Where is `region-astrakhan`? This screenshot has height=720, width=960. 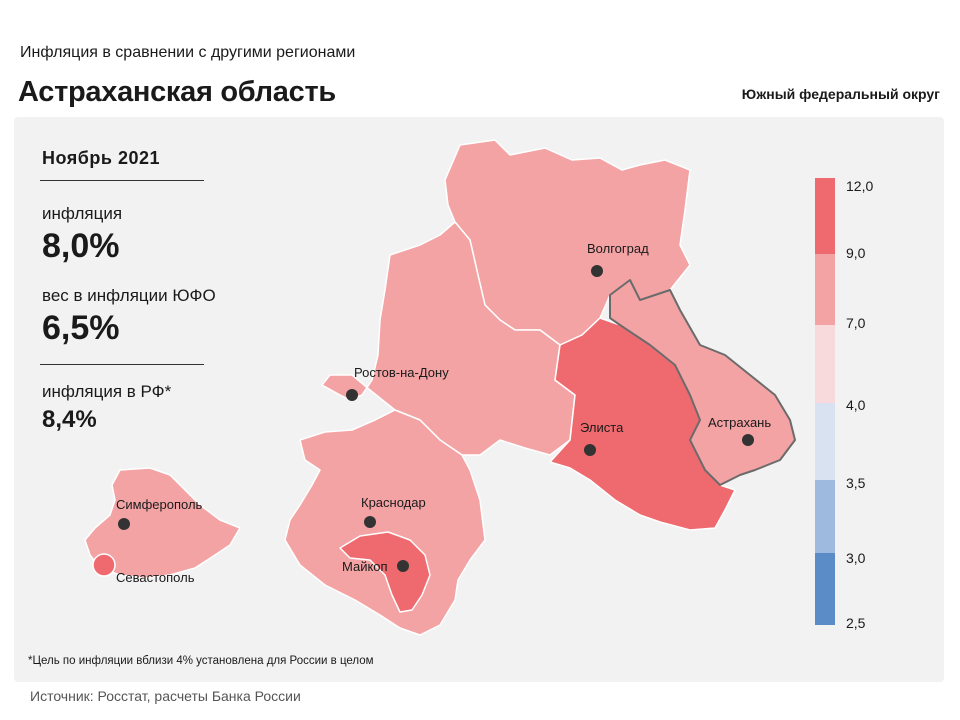 region-astrakhan is located at coordinates (702, 382).